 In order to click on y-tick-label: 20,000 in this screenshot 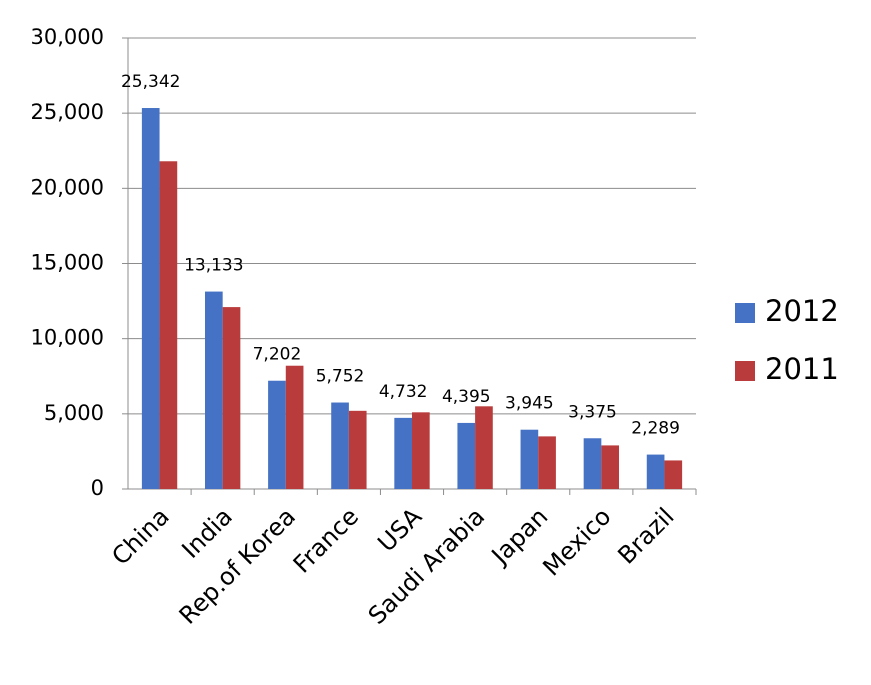, I will do `click(67, 187)`.